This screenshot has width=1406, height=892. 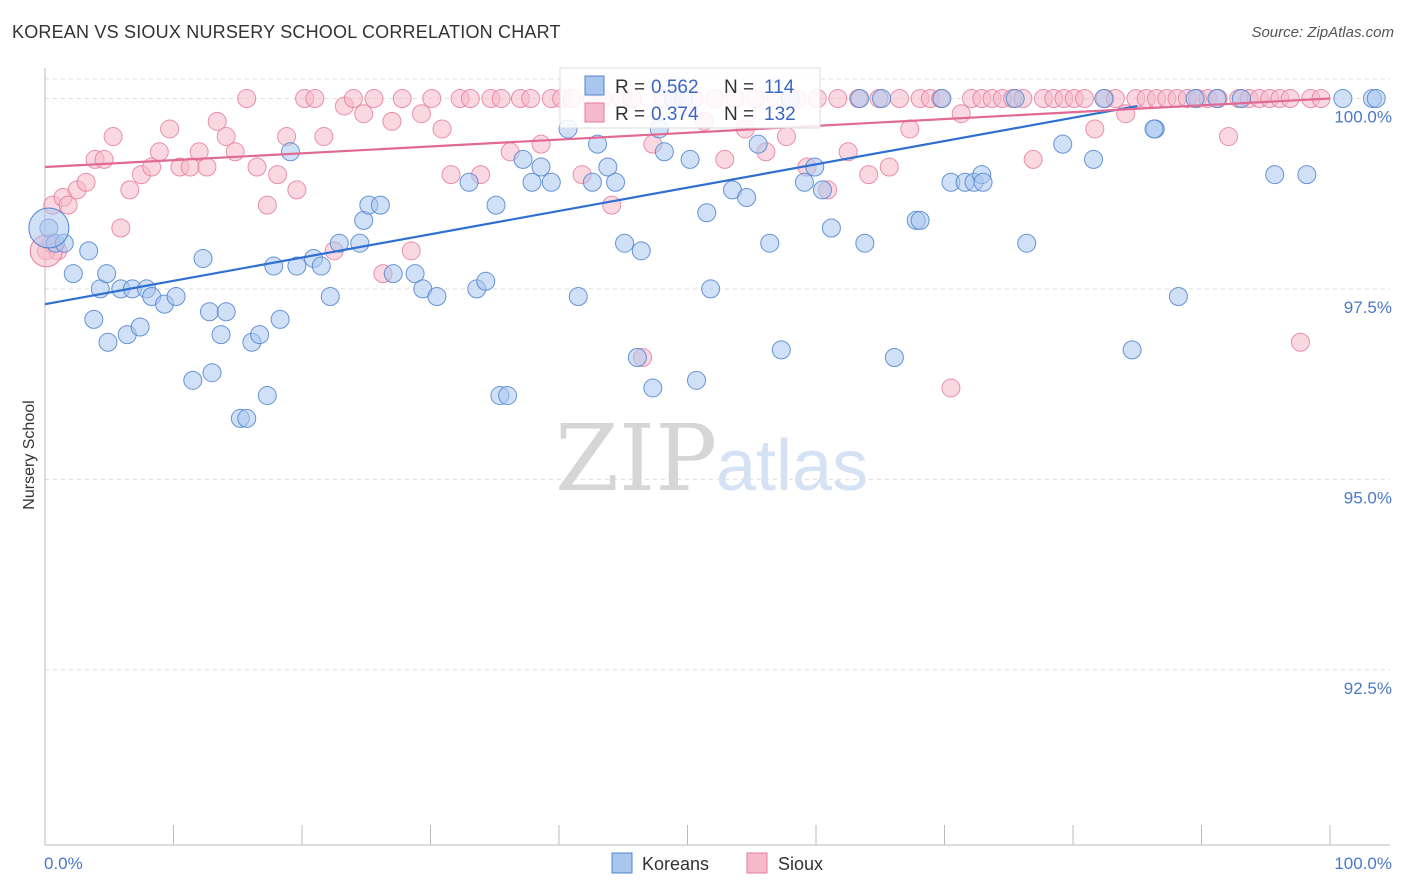 I want to click on x-tick-label-end: 100.0%, so click(x=1363, y=863).